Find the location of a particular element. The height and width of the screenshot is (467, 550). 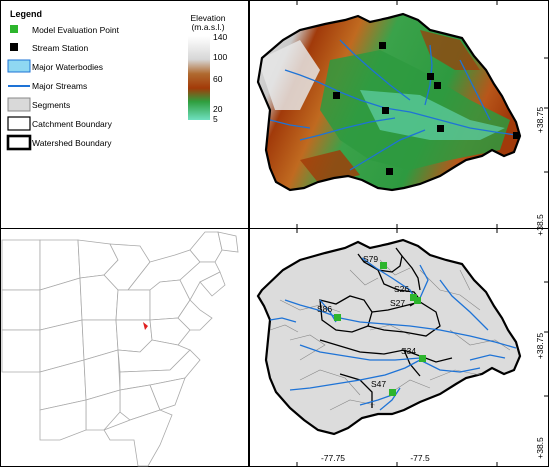

watershed-location-marker is located at coordinates (145, 326).